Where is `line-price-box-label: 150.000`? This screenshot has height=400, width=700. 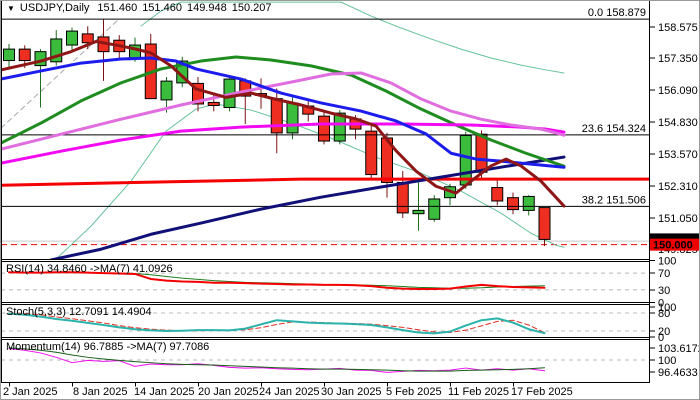
line-price-box-label: 150.000 is located at coordinates (673, 246).